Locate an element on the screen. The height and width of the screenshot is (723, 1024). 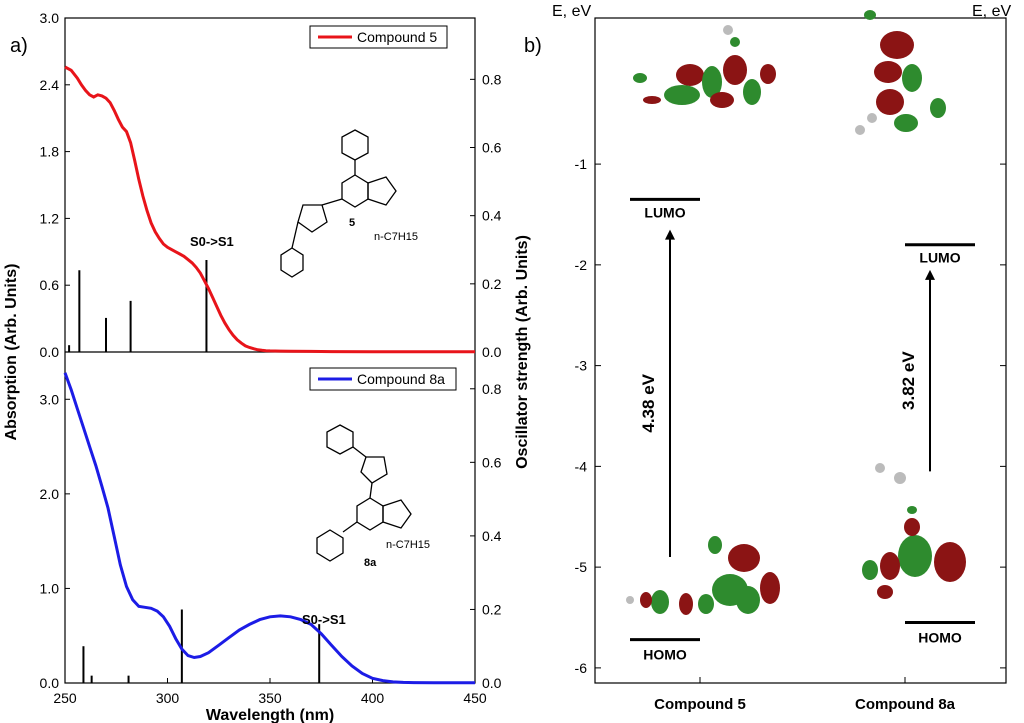
left-tick-label: 1.0 is located at coordinates (50, 588).